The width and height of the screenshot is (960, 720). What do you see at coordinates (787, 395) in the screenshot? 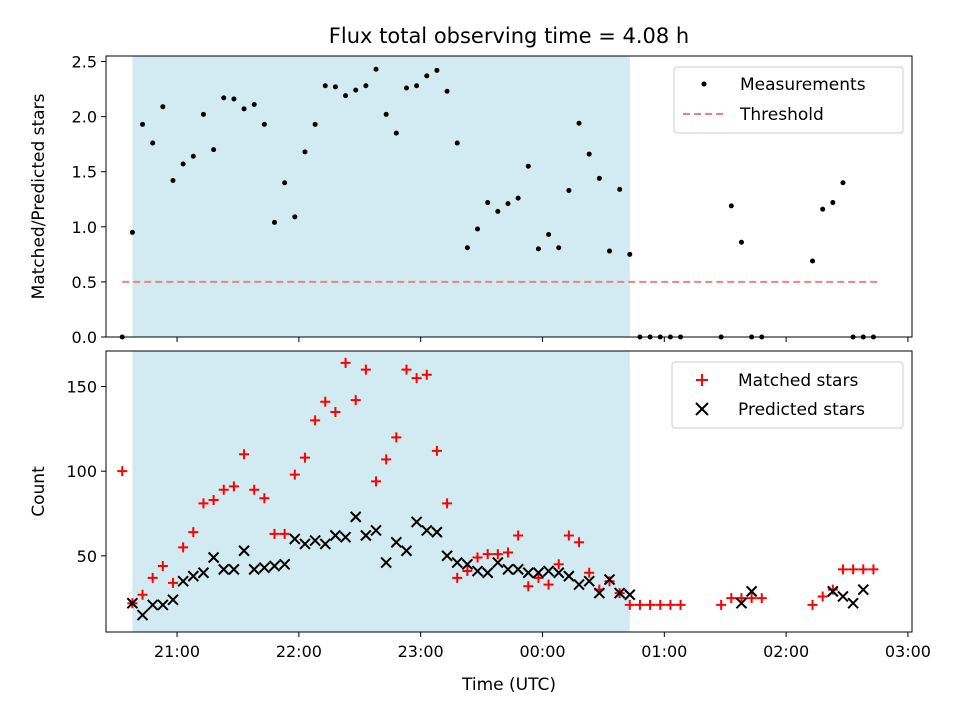
I see `legend-box-bottom` at bounding box center [787, 395].